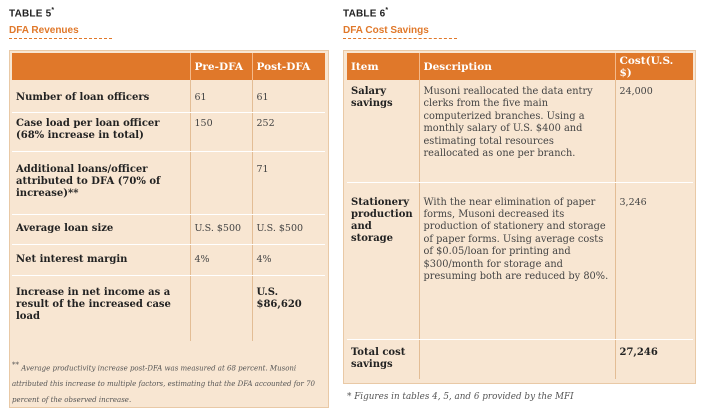 Image resolution: width=704 pixels, height=414 pixels. Describe the element at coordinates (288, 132) in the screenshot. I see `post-dfa-value: 252` at that location.